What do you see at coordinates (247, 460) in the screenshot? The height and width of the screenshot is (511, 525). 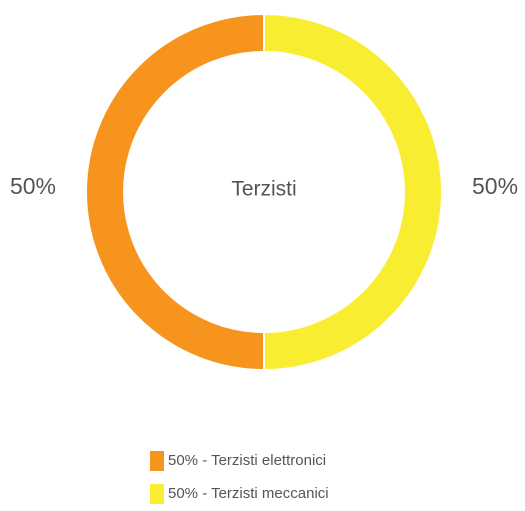 I see `legend-label: 50% - Terzisti elettronici` at bounding box center [247, 460].